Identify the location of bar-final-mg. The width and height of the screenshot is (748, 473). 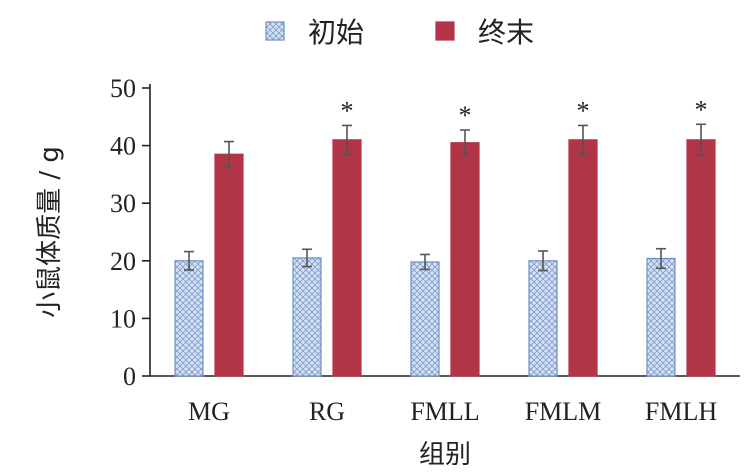
(229, 265).